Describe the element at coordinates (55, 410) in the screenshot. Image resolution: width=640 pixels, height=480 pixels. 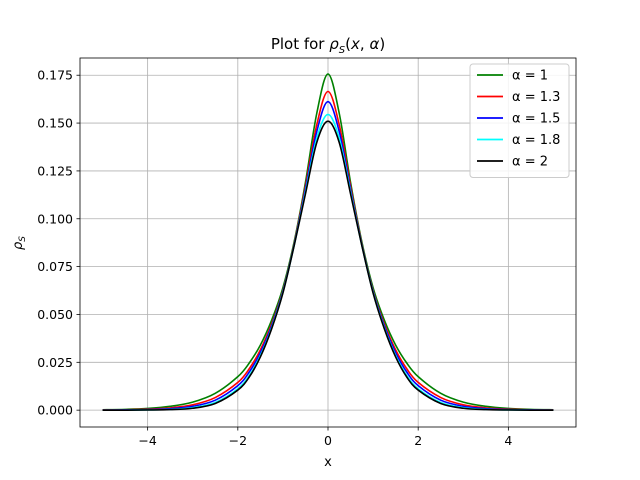
I see `y-tick-label: 0.000` at that location.